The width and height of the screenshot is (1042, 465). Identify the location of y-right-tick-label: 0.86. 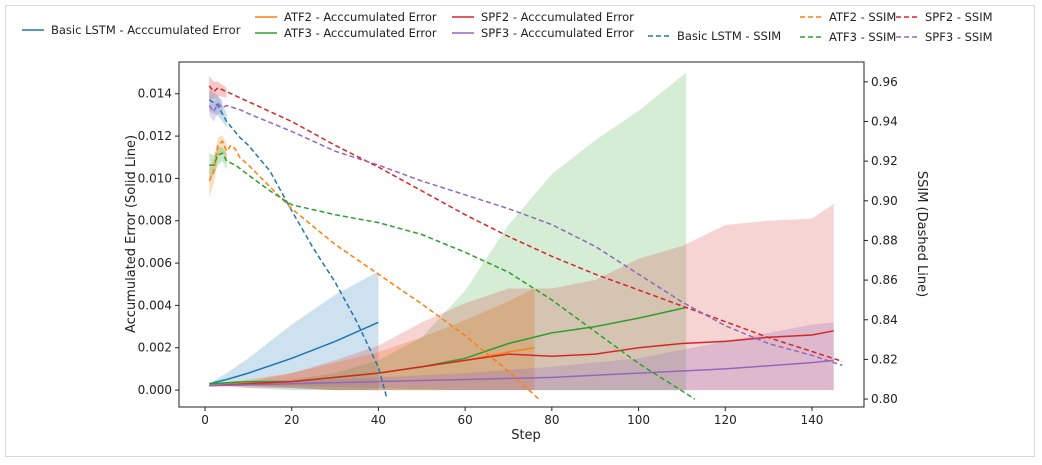
(884, 280).